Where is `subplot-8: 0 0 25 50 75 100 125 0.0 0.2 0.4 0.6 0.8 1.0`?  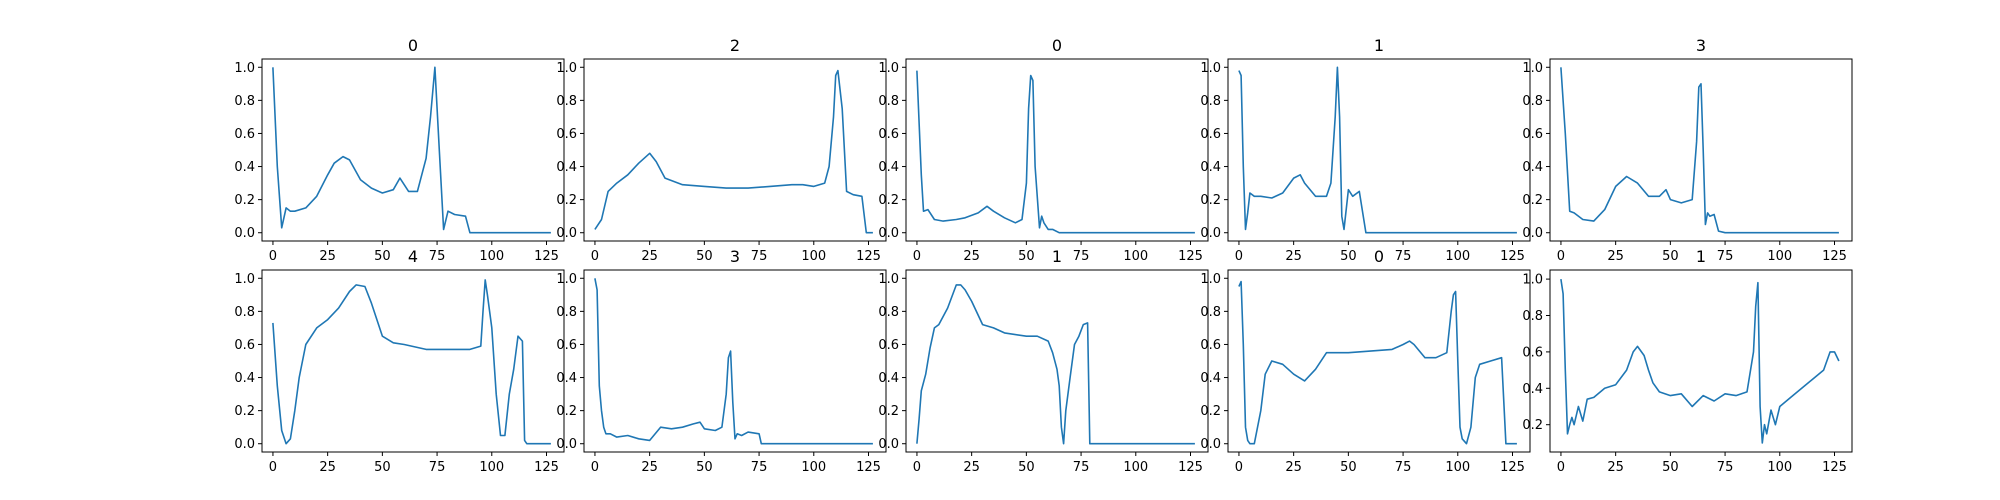 subplot-8: 0 0 25 50 75 100 125 0.0 0.2 0.4 0.6 0.8 1.0 is located at coordinates (1365, 361).